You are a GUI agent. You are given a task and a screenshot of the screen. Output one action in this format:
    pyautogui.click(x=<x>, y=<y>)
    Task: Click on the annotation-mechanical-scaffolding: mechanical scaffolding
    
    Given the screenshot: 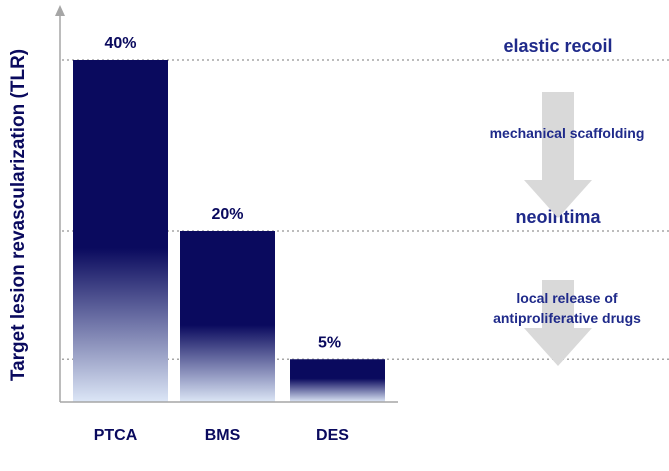 What is the action you would take?
    pyautogui.click(x=567, y=133)
    